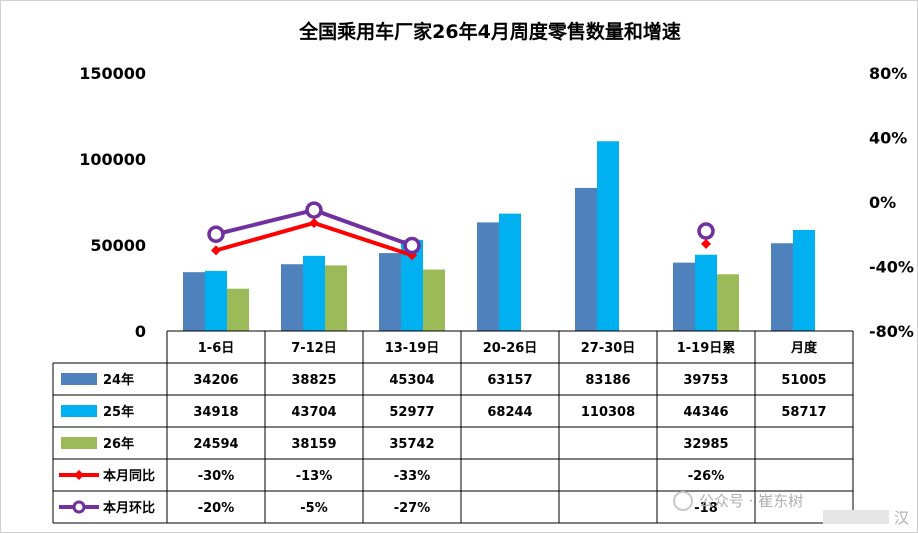 Image resolution: width=918 pixels, height=534 pixels. Describe the element at coordinates (118, 380) in the screenshot. I see `legend-label-24年: 24年` at that location.